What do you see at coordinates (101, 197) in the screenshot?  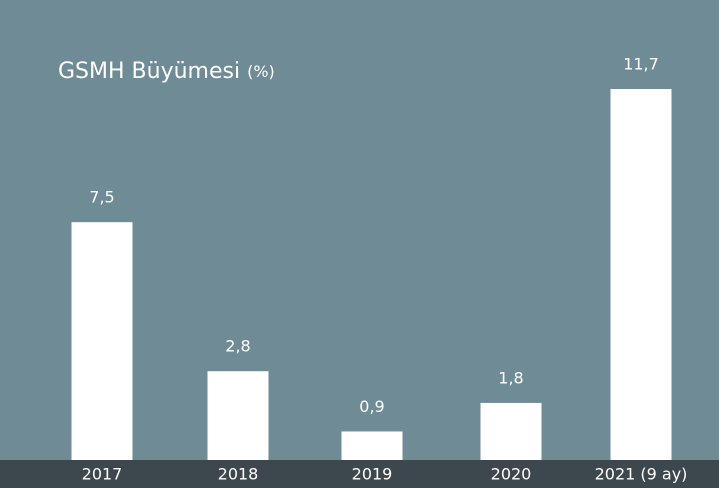 I see `value-label: 7,5` at bounding box center [101, 197].